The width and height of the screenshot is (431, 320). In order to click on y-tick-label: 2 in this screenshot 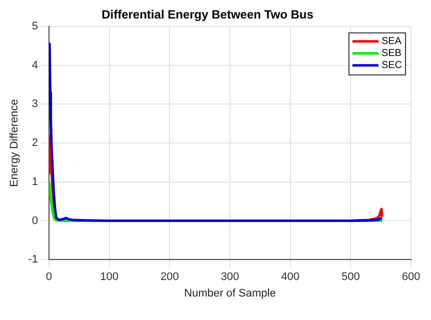, I will do `click(35, 143)`.